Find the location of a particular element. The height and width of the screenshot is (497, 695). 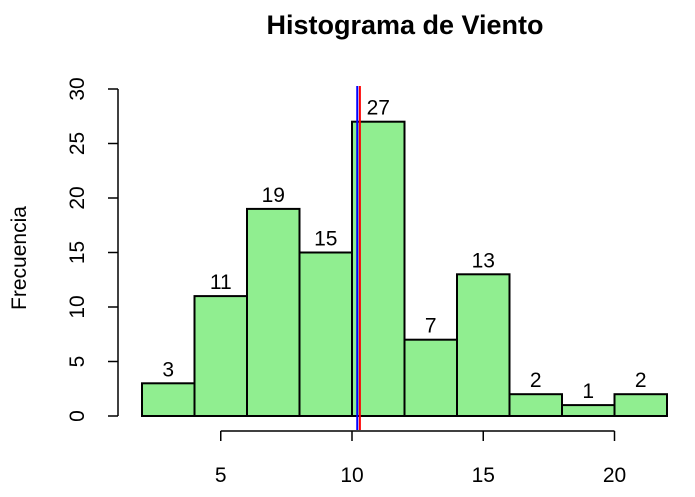

chart-title: Histograma de Viento is located at coordinates (404, 25).